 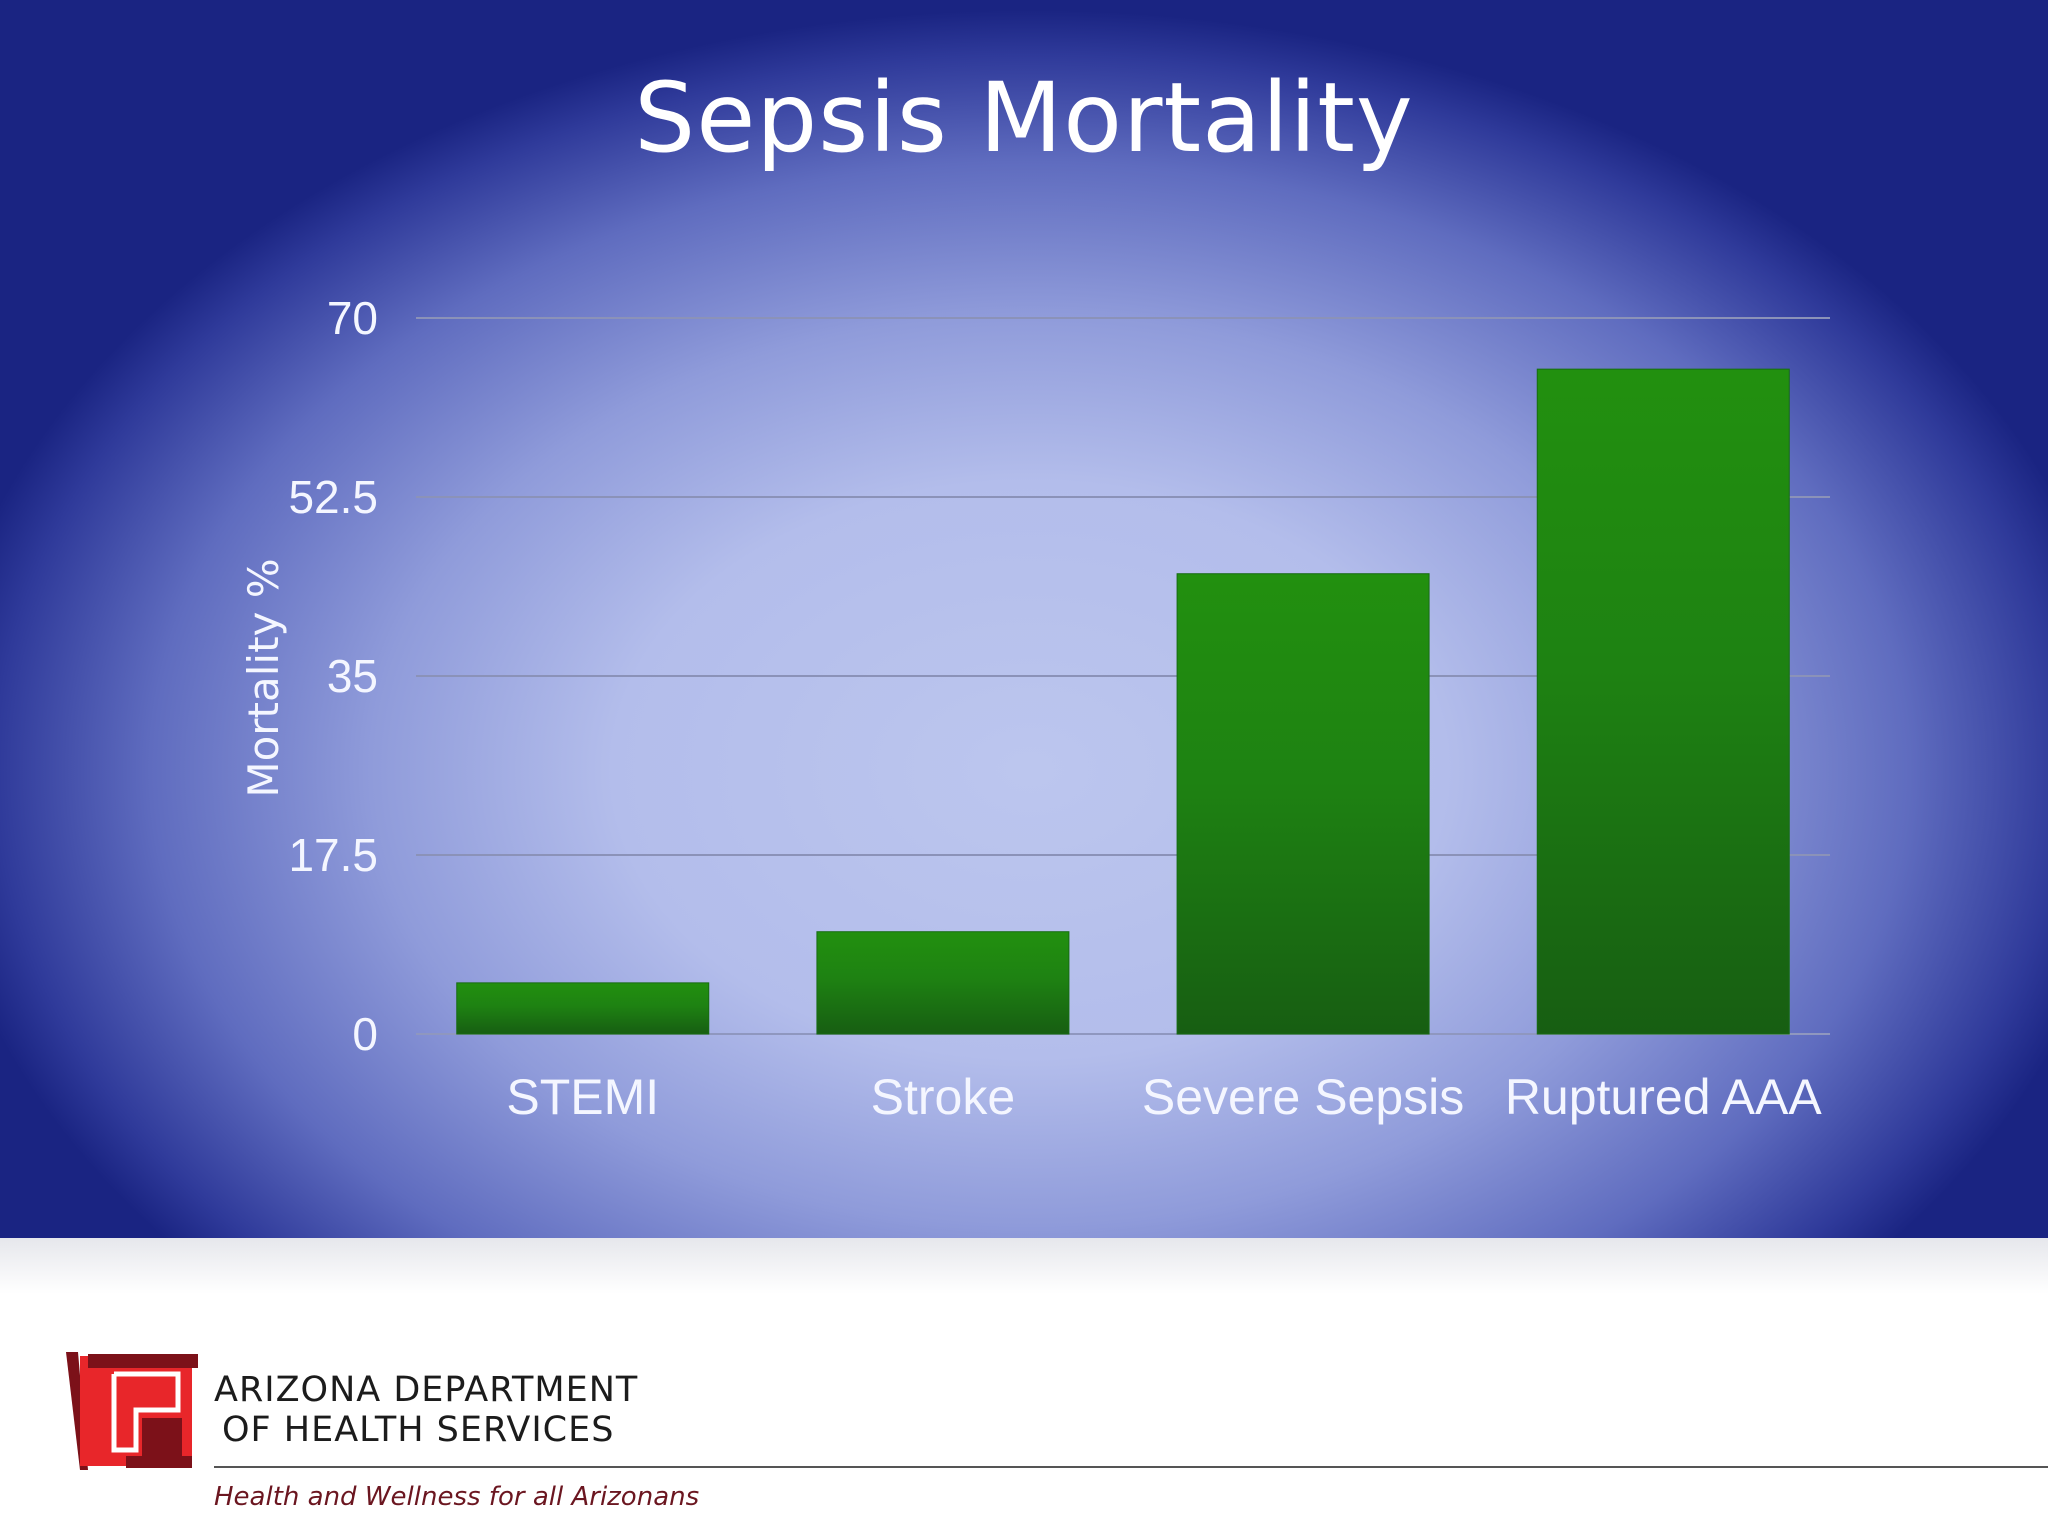 I want to click on x-category-label: Stroke, so click(x=943, y=1097).